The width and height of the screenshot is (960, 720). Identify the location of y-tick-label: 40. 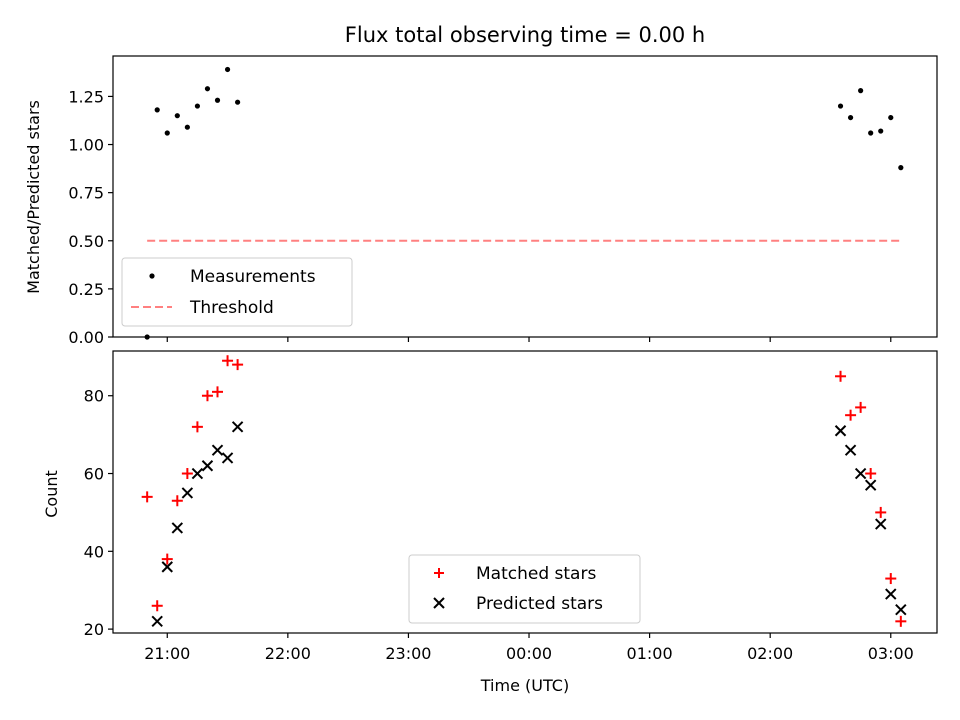
(94, 551).